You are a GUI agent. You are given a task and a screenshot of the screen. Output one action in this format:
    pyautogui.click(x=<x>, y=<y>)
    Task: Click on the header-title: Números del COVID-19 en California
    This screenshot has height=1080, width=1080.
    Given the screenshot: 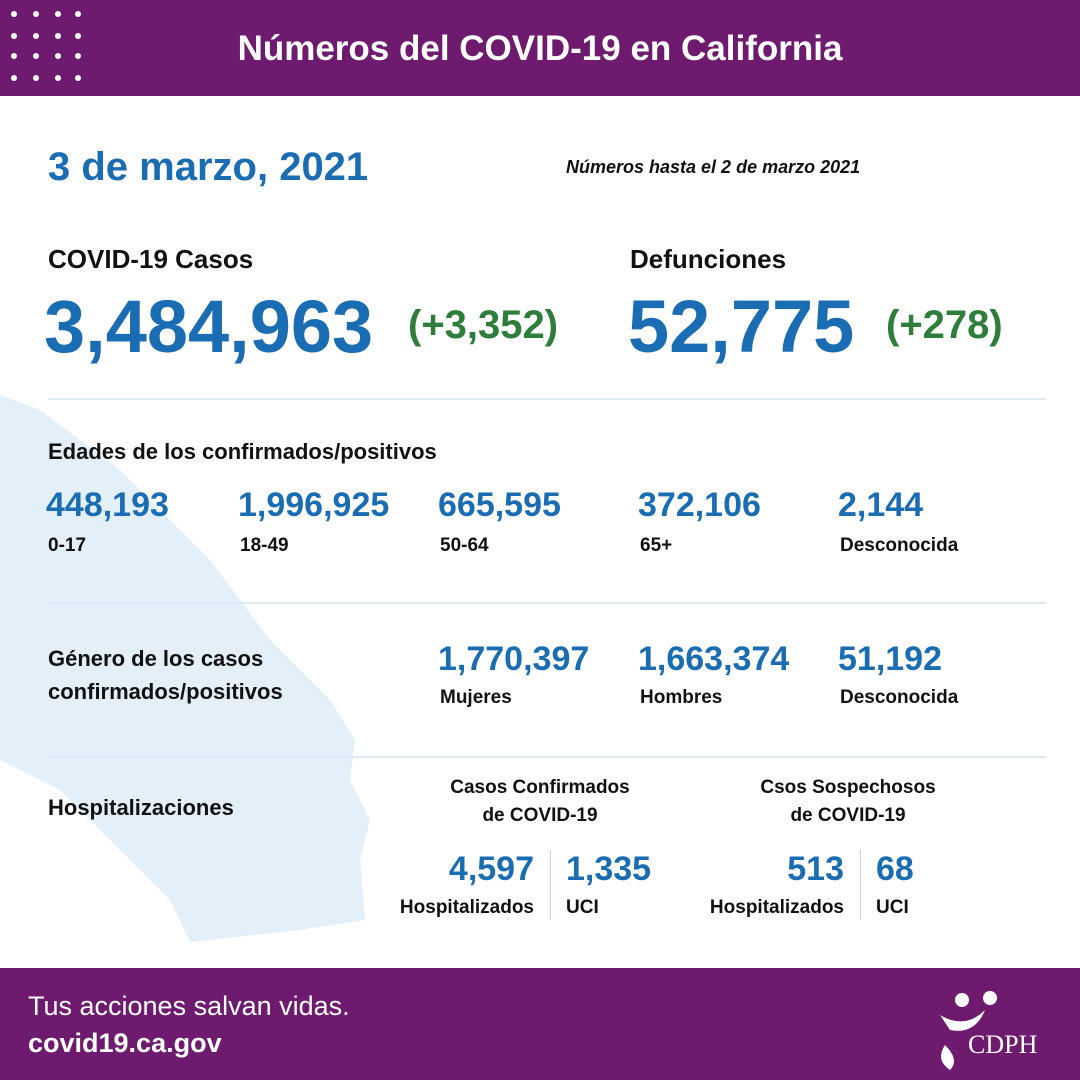 What is the action you would take?
    pyautogui.click(x=540, y=48)
    